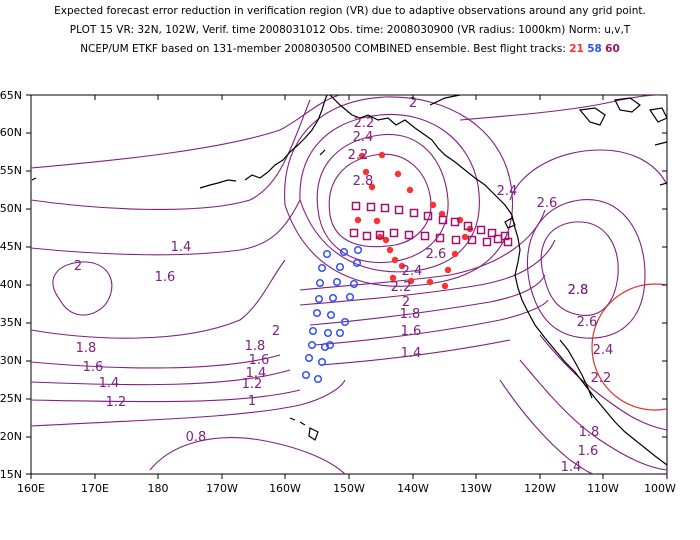  Describe the element at coordinates (218, 184) in the screenshot. I see `aleutian-islands` at that location.